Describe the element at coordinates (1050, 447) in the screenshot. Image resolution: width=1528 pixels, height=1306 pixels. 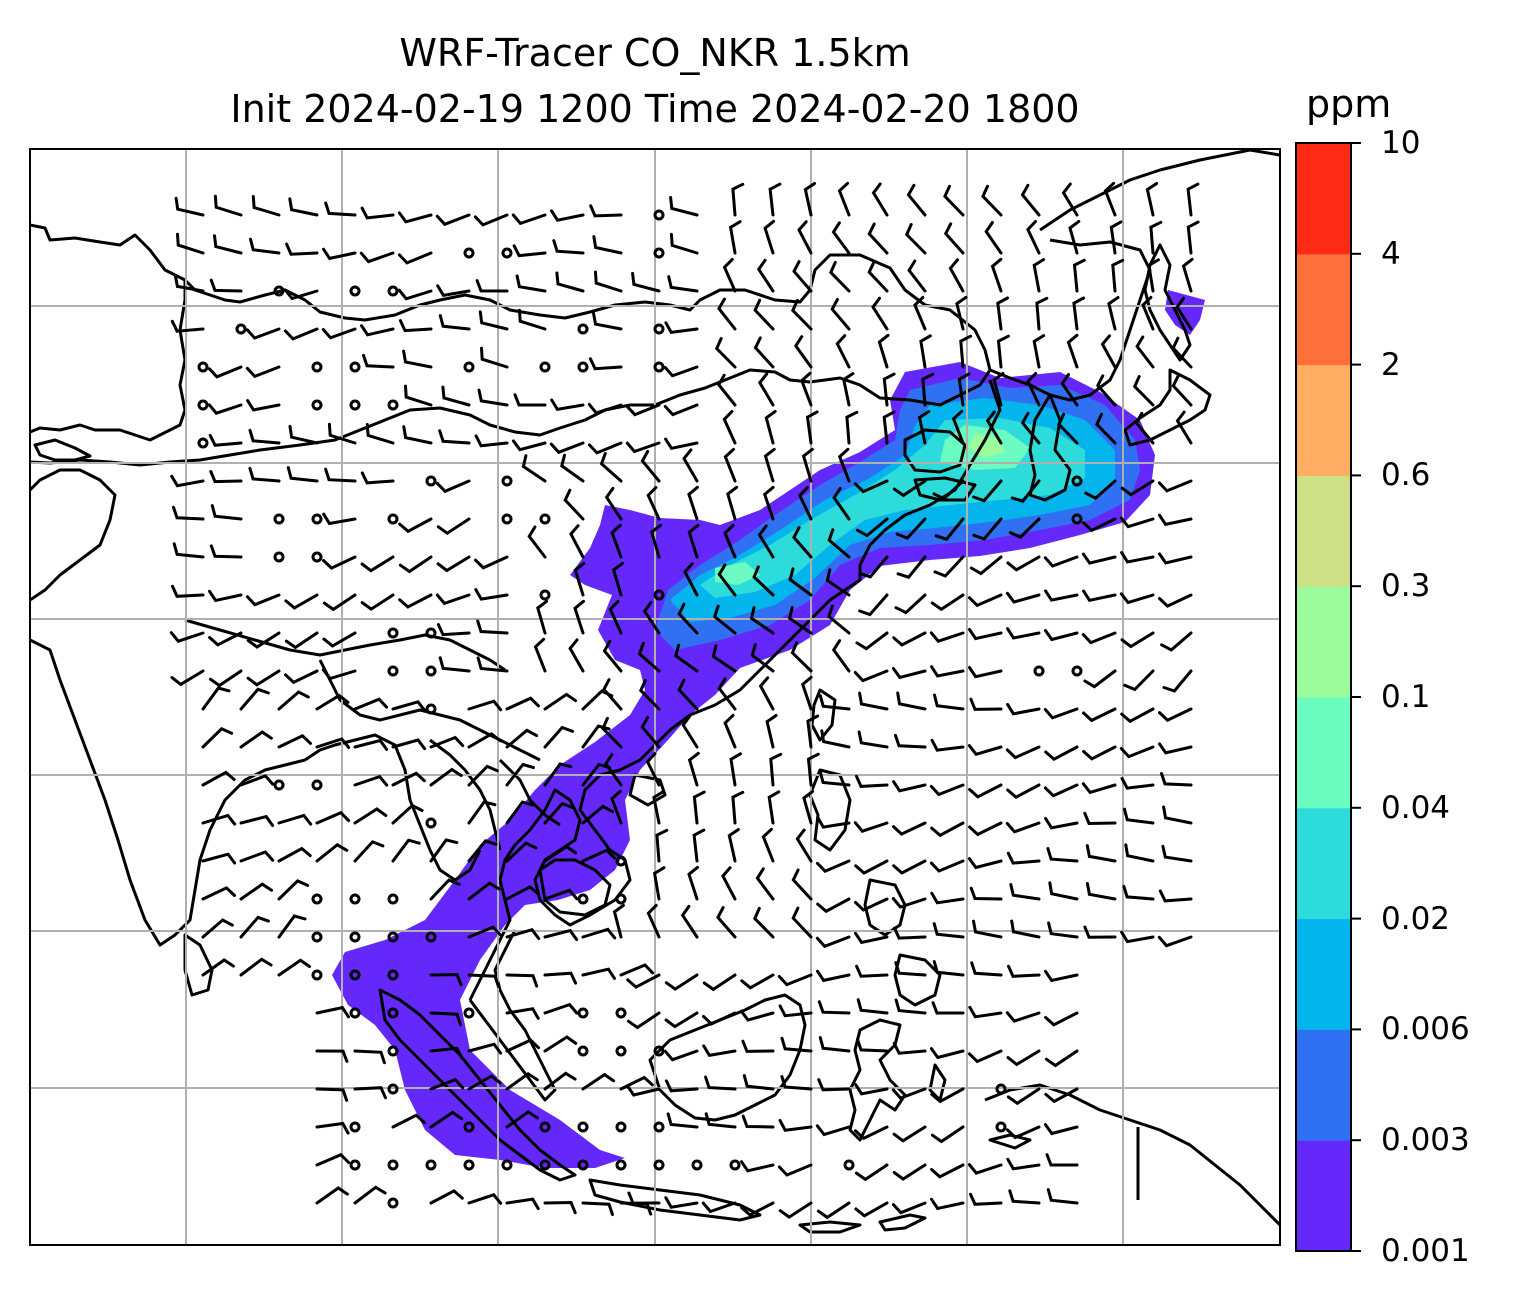
I see `korean-peninsula` at that location.